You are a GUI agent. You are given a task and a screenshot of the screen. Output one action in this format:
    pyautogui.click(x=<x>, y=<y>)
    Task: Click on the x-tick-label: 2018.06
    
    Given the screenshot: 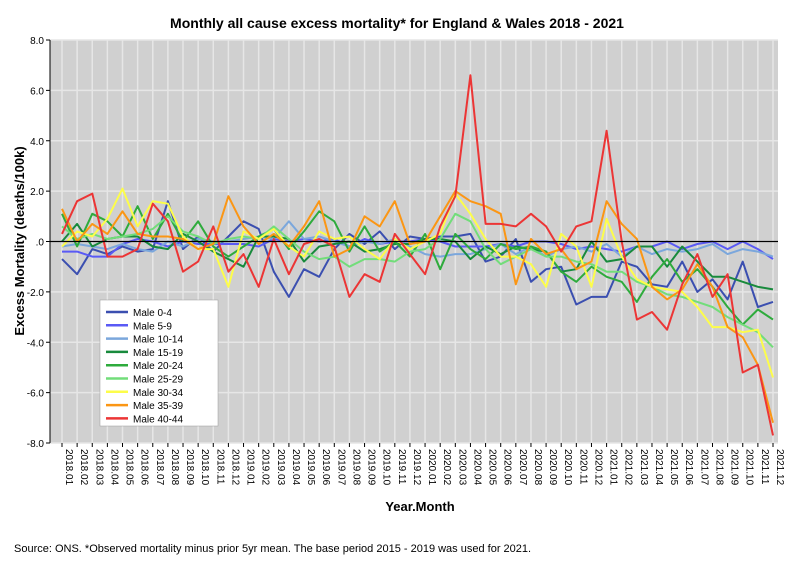 What is the action you would take?
    pyautogui.click(x=144, y=467)
    